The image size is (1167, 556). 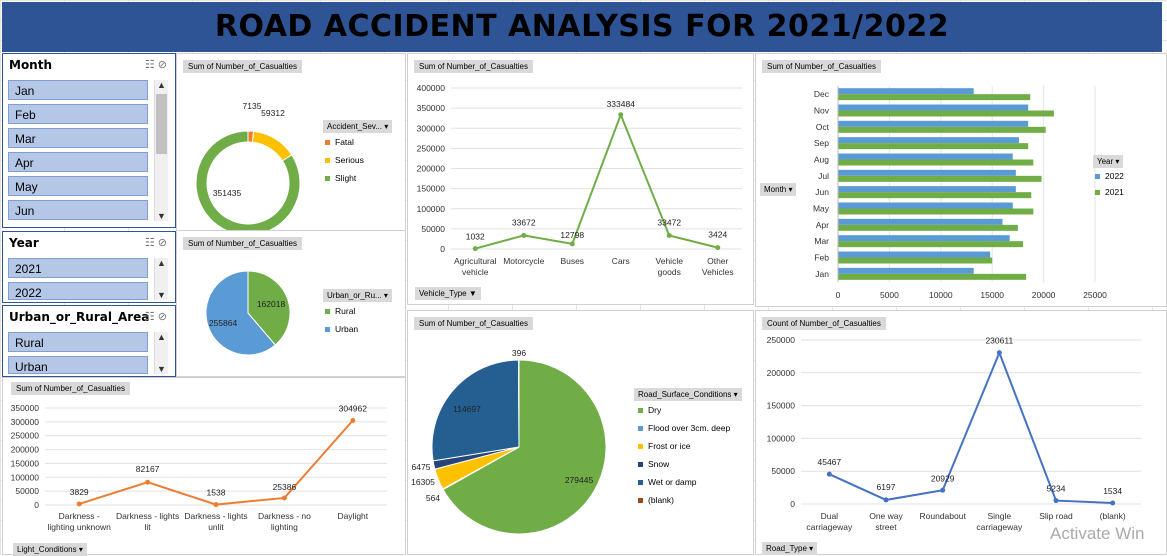 What do you see at coordinates (78, 162) in the screenshot?
I see `slicer-item-apr: Apr` at bounding box center [78, 162].